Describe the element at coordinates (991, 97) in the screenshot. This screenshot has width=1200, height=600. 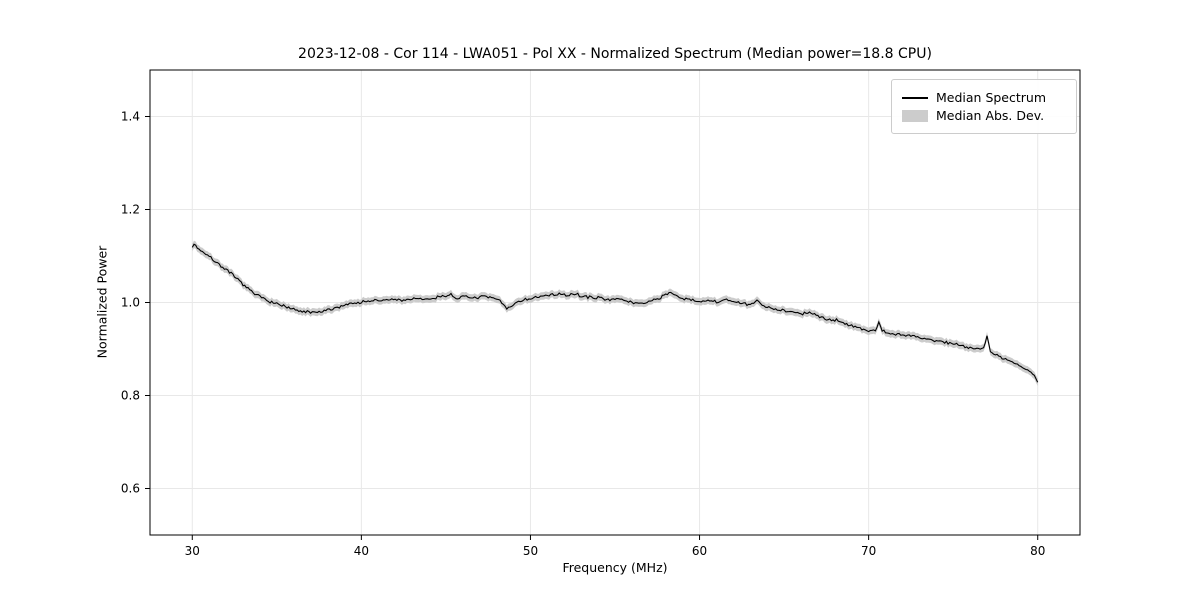
I see `legend-label-median-spectrum: Median Spectrum` at that location.